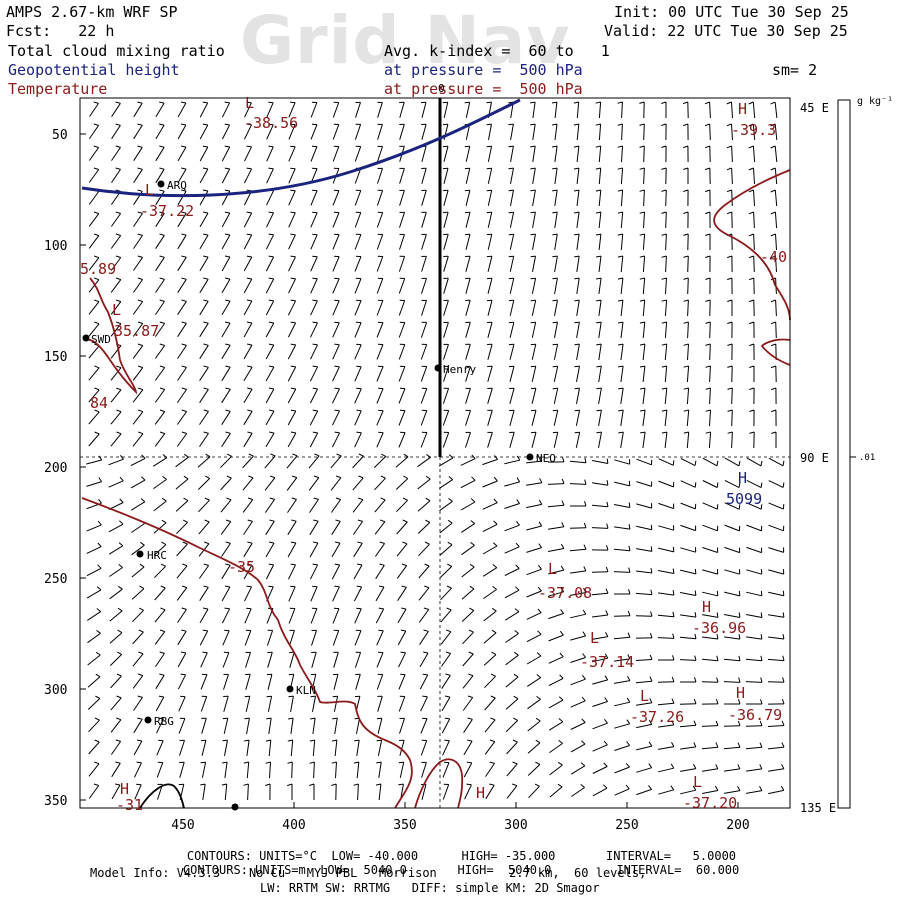  Describe the element at coordinates (182, 825) in the screenshot. I see `x-tick: 450` at that location.